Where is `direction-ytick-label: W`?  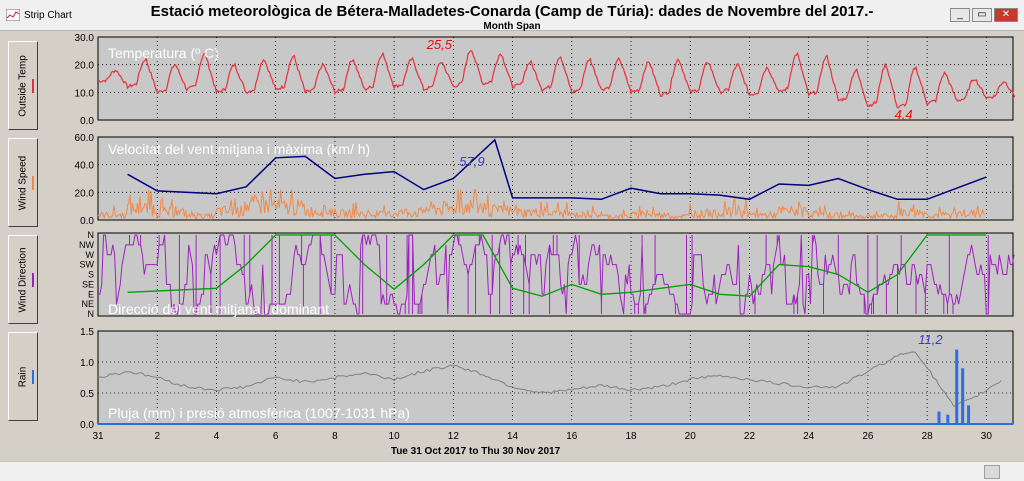 direction-ytick-label: W is located at coordinates (90, 255).